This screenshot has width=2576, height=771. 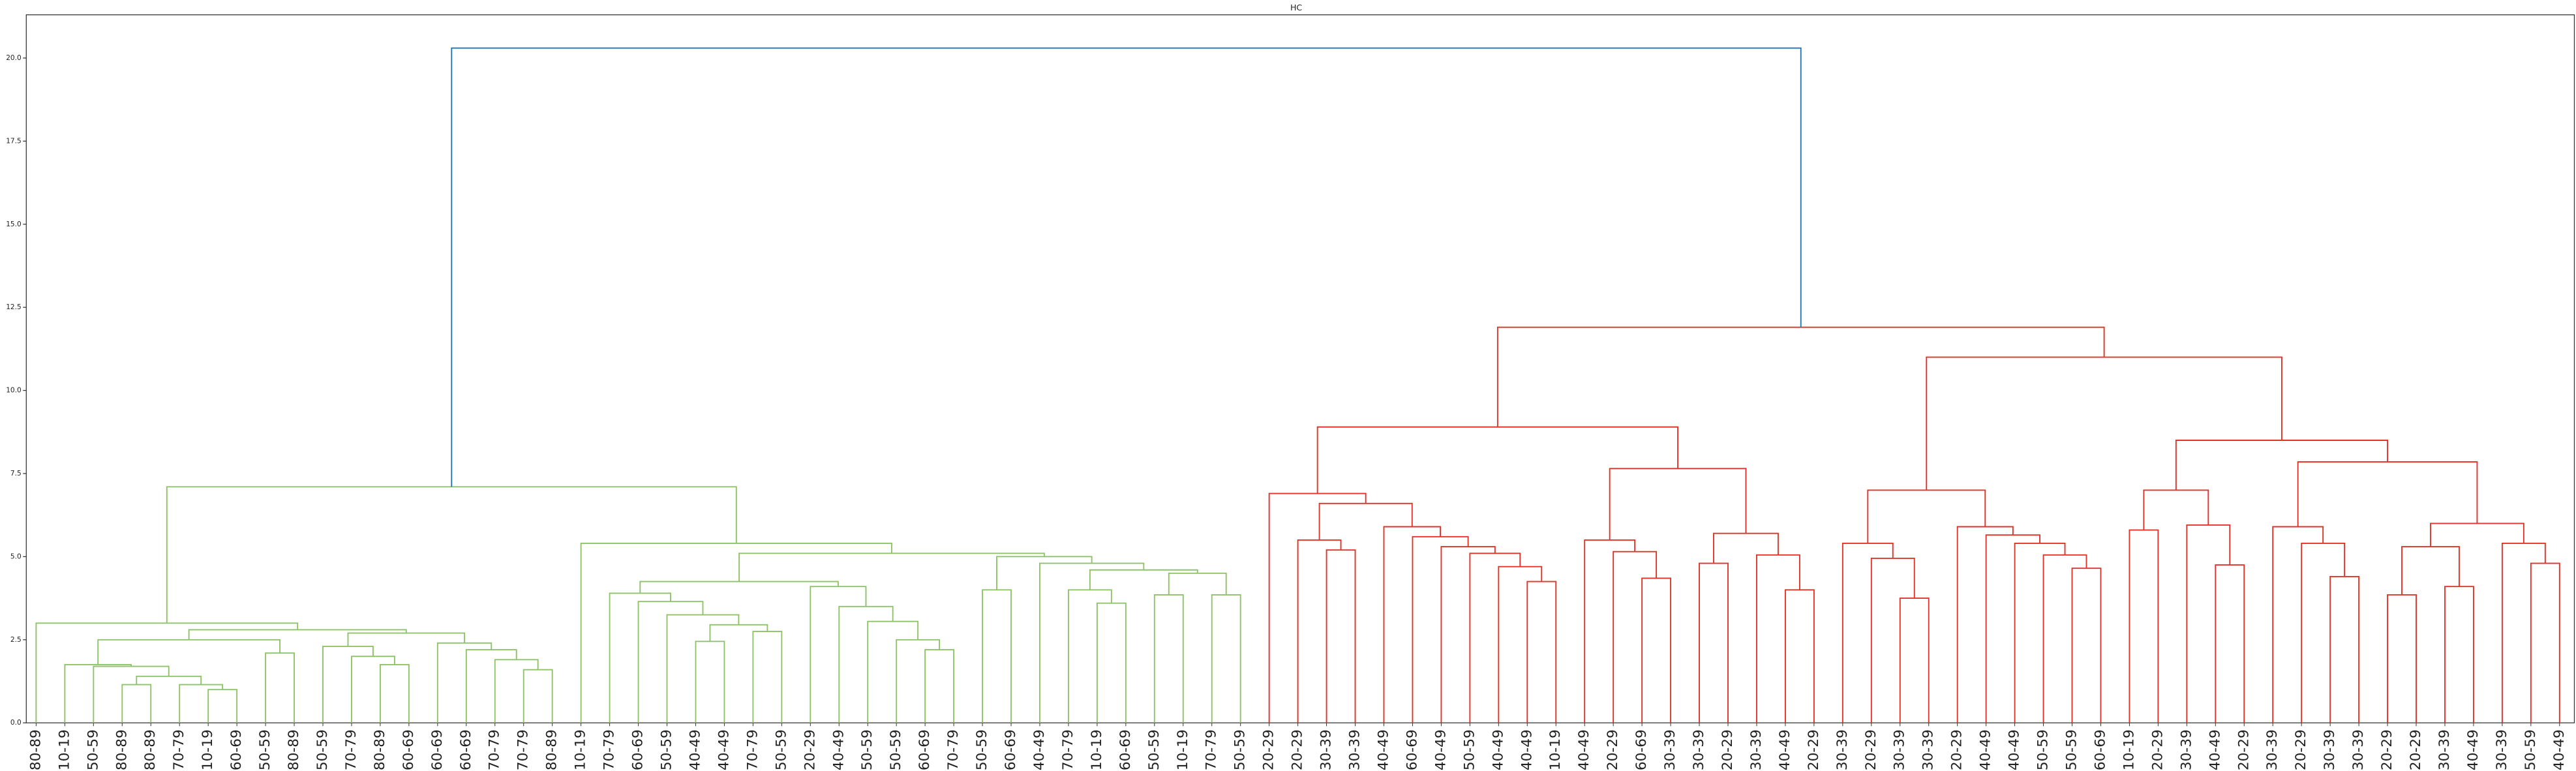 What do you see at coordinates (16, 640) in the screenshot?
I see `y-tick-label: 2.5` at bounding box center [16, 640].